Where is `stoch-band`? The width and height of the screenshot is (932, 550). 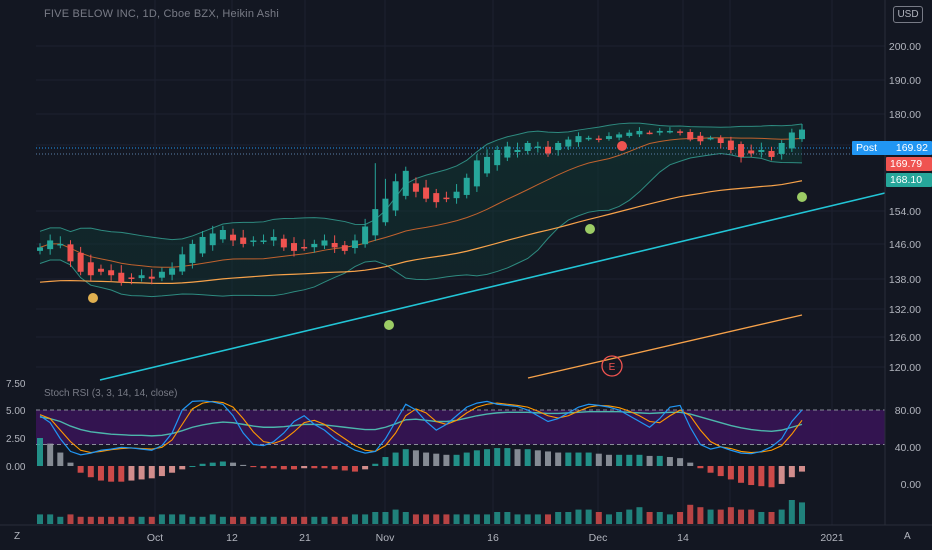
stoch-band is located at coordinates (460, 427).